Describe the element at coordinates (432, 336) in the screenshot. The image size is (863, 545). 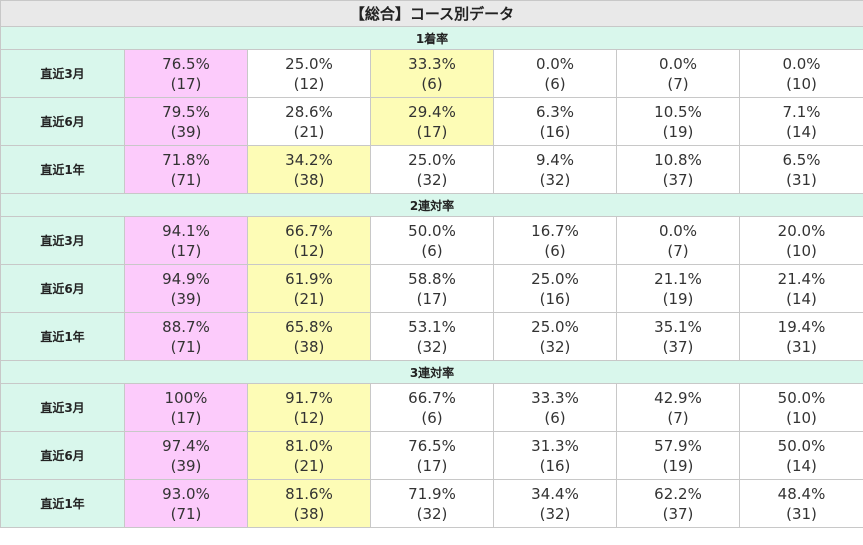
I see `stat-cell: 53.1% (32)` at that location.